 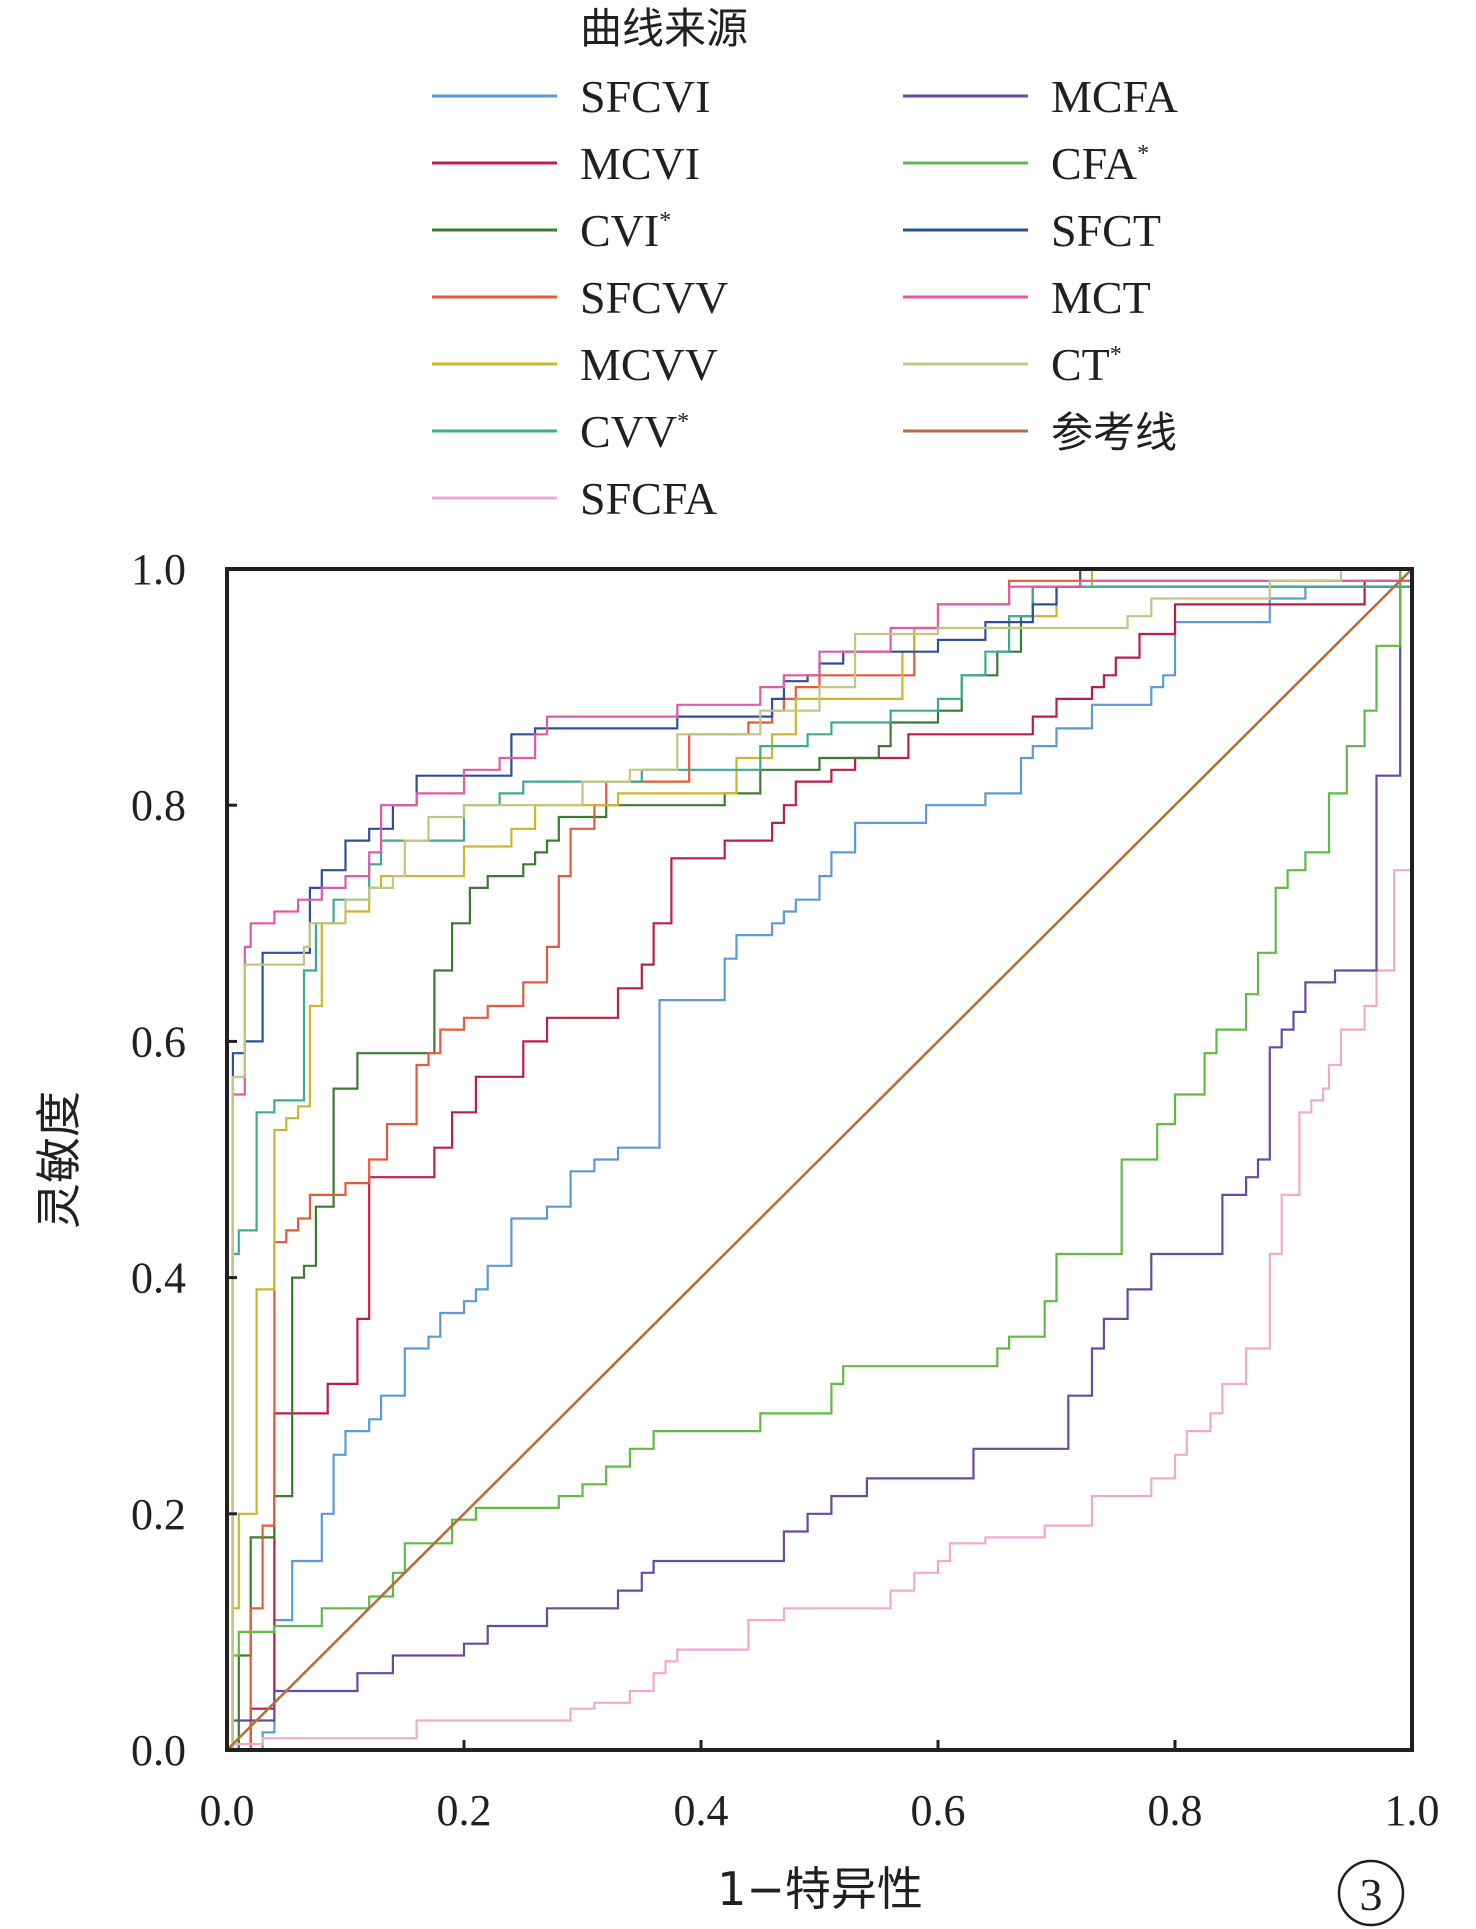 I want to click on panel-label-circle, so click(x=1371, y=1893).